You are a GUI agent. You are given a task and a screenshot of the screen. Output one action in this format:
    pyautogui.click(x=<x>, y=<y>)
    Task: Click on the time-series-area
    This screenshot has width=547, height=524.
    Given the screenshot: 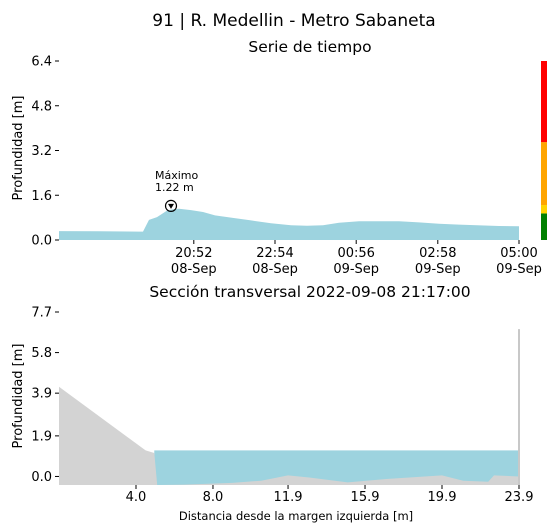 What is the action you would take?
    pyautogui.click(x=289, y=224)
    